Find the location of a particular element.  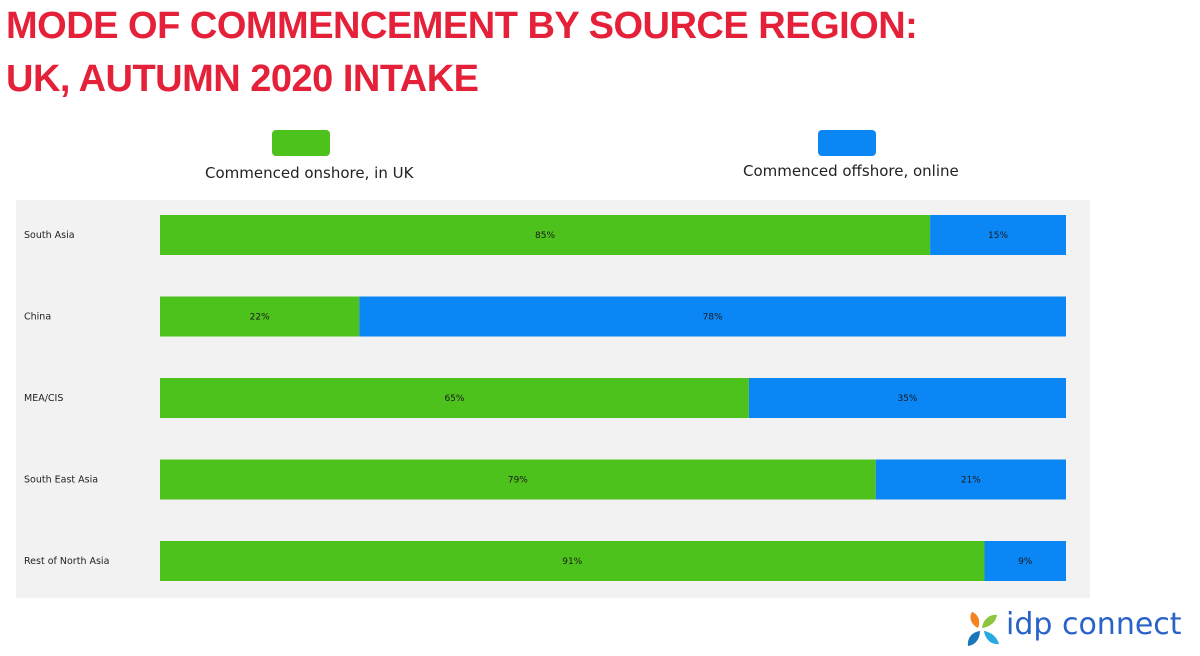

bar-value-label: 21% is located at coordinates (971, 481).